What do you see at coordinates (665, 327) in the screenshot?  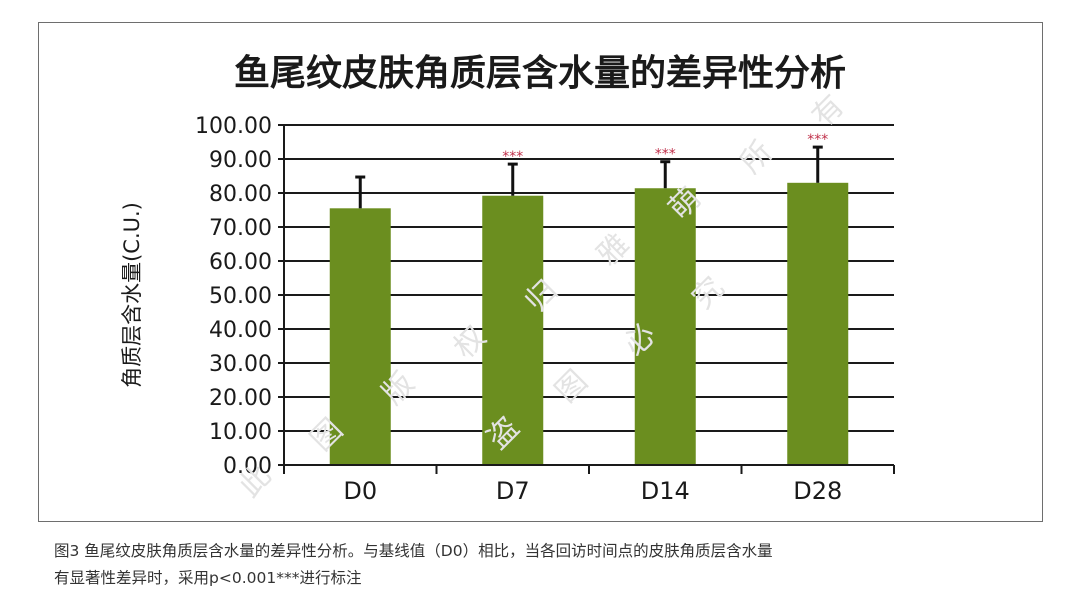 I see `bar-D14` at bounding box center [665, 327].